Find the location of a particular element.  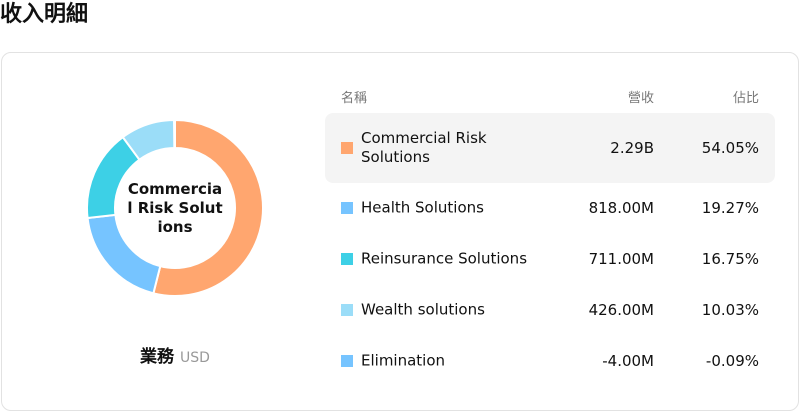

share-cell: 54.05% is located at coordinates (730, 148).